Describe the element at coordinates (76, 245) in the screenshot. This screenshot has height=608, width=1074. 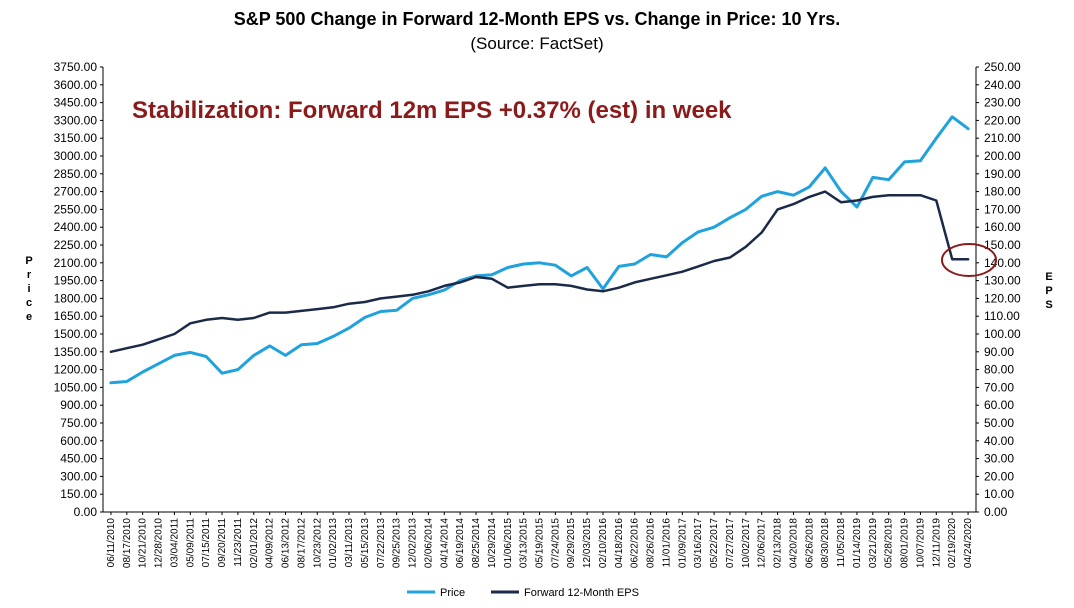
I see `left-tick-label: 2250.00` at that location.